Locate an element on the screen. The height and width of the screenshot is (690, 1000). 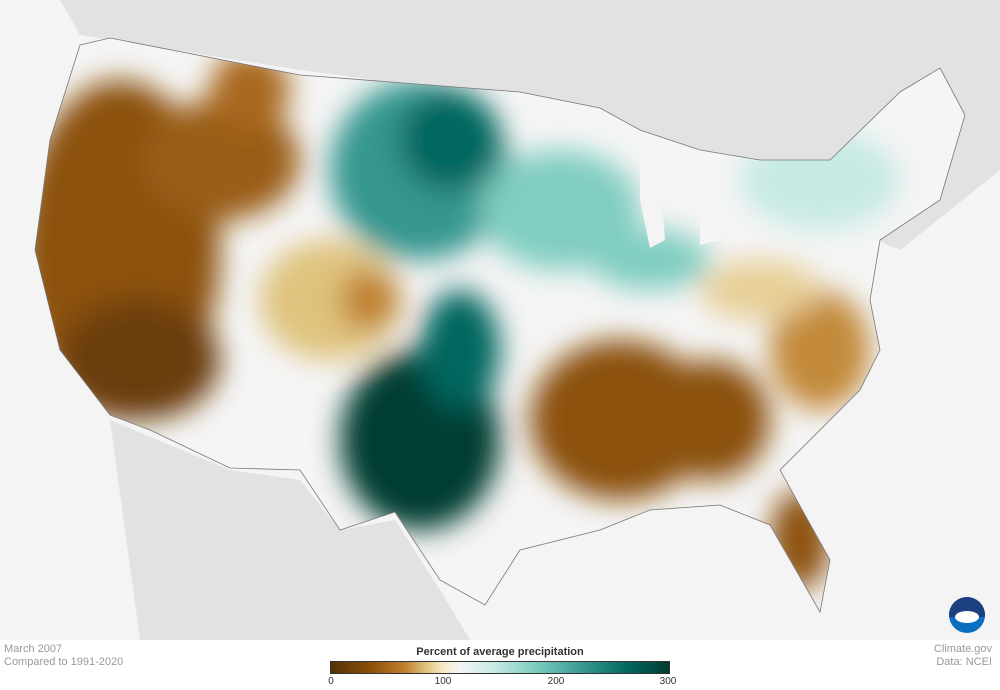
mexico-landmass is located at coordinates (290, 530).